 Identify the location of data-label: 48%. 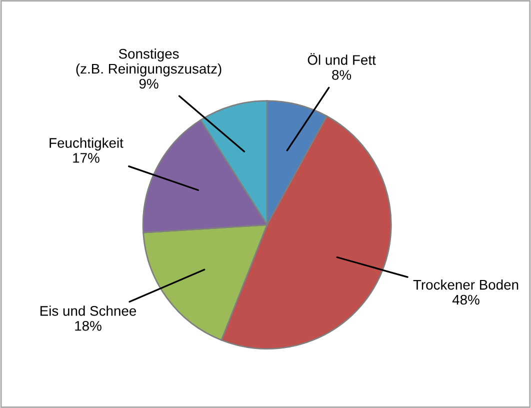
(466, 299).